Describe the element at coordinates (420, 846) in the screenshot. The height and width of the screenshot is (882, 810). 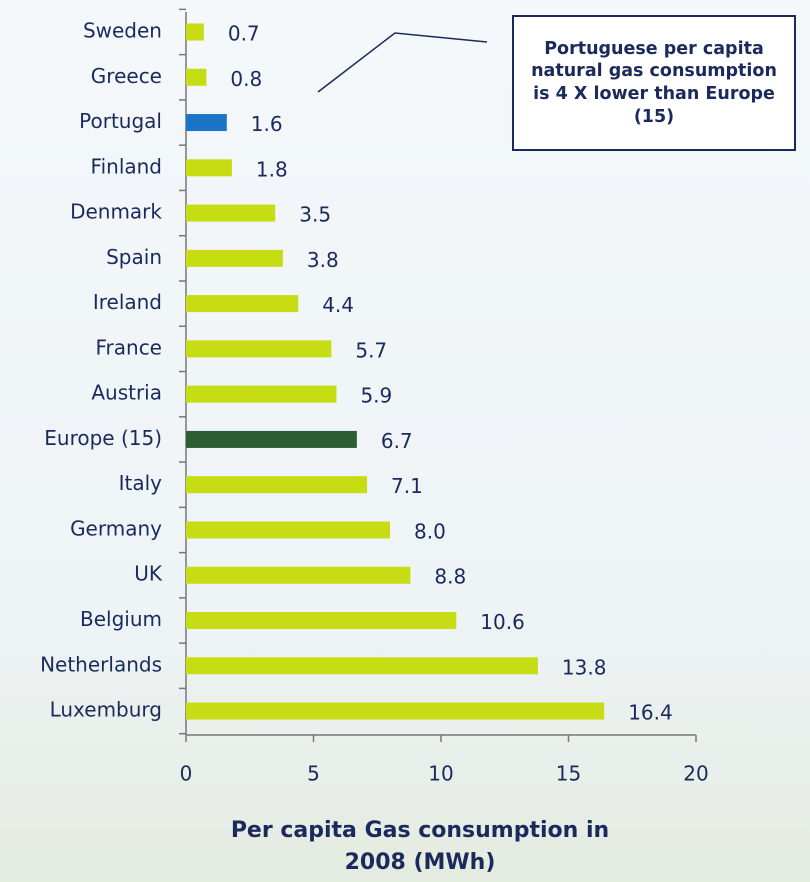
I see `x-axis-label: Per capita Gas consumption in 2008 (MWh)` at that location.